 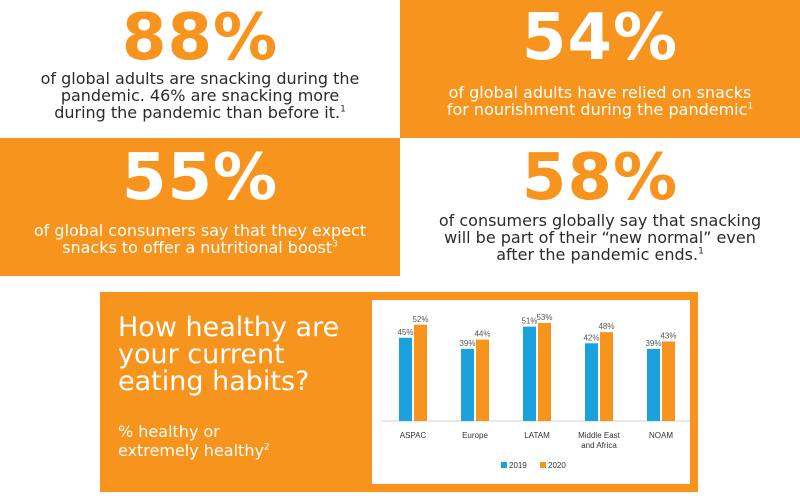 I want to click on stat-text-line: of global consumers say that they expect, so click(x=200, y=230).